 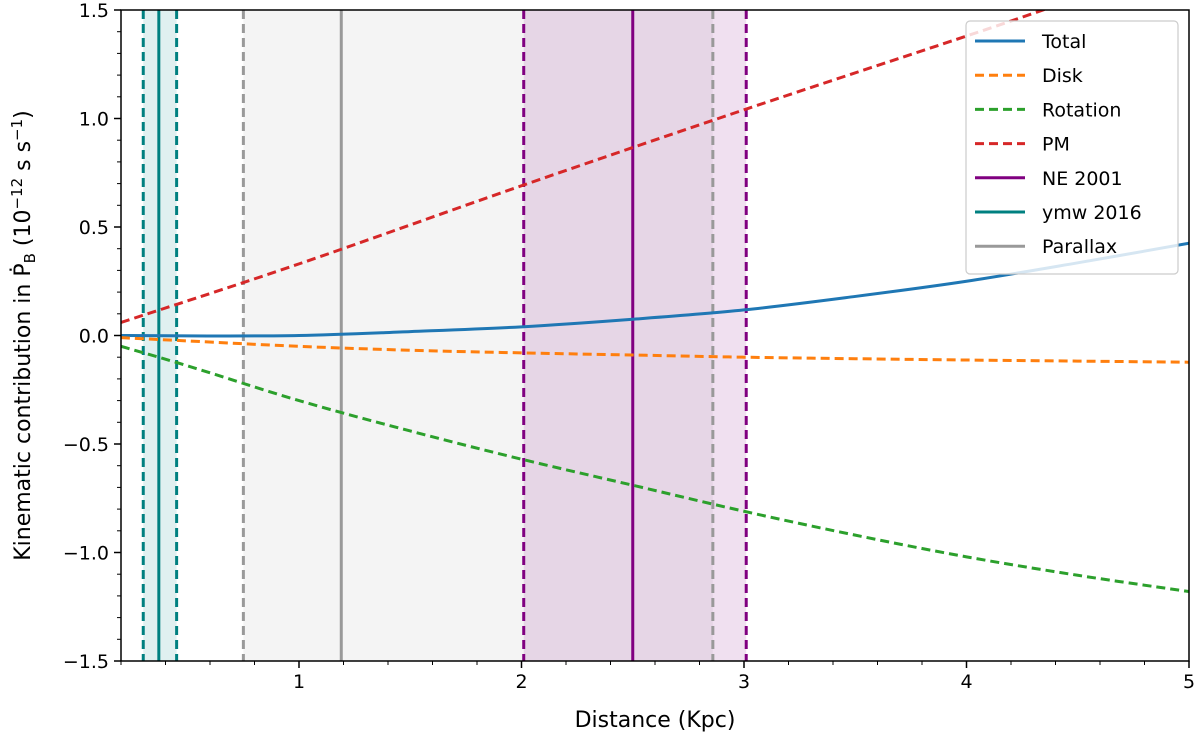 What do you see at coordinates (94, 228) in the screenshot?
I see `y-tick-label: 0.5` at bounding box center [94, 228].